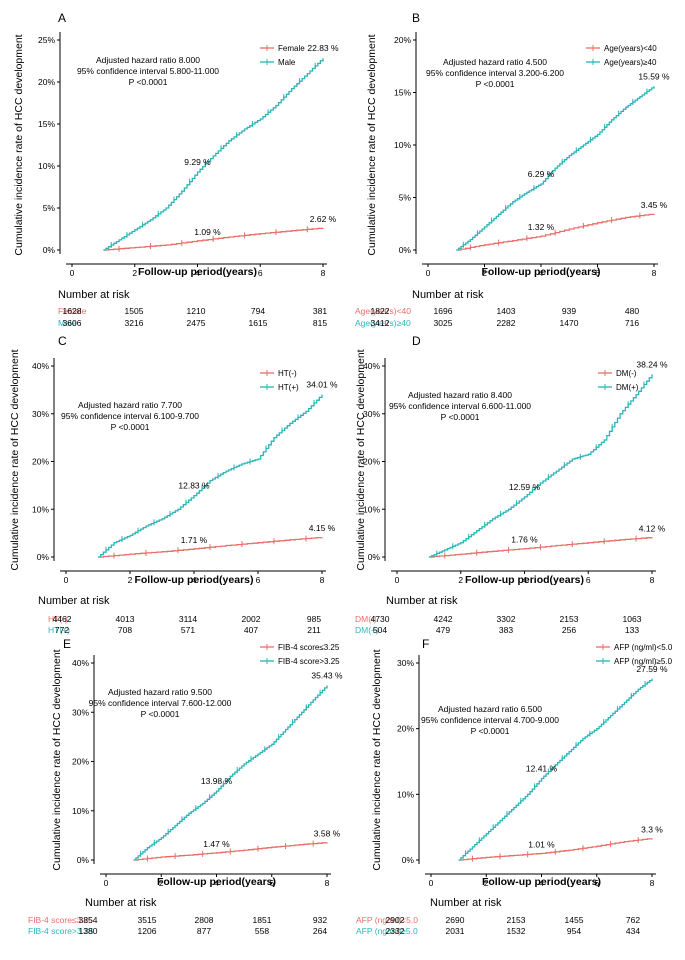  I want to click on risk-cell: 1628, so click(72, 311).